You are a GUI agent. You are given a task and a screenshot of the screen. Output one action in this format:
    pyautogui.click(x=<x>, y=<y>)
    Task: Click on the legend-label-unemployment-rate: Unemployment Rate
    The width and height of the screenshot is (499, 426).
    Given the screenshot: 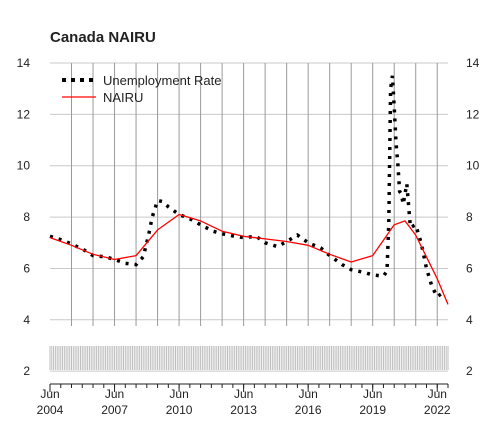 What is the action you would take?
    pyautogui.click(x=162, y=80)
    